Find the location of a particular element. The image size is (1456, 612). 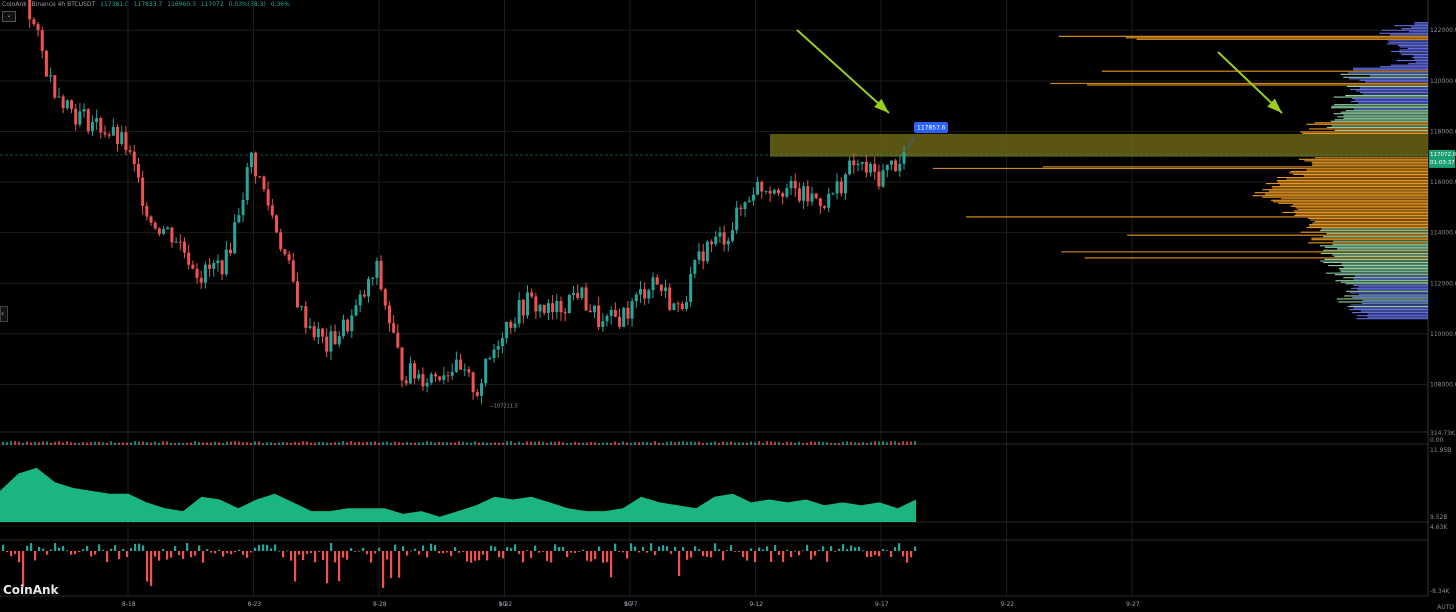

volume-bars is located at coordinates (459, 443).